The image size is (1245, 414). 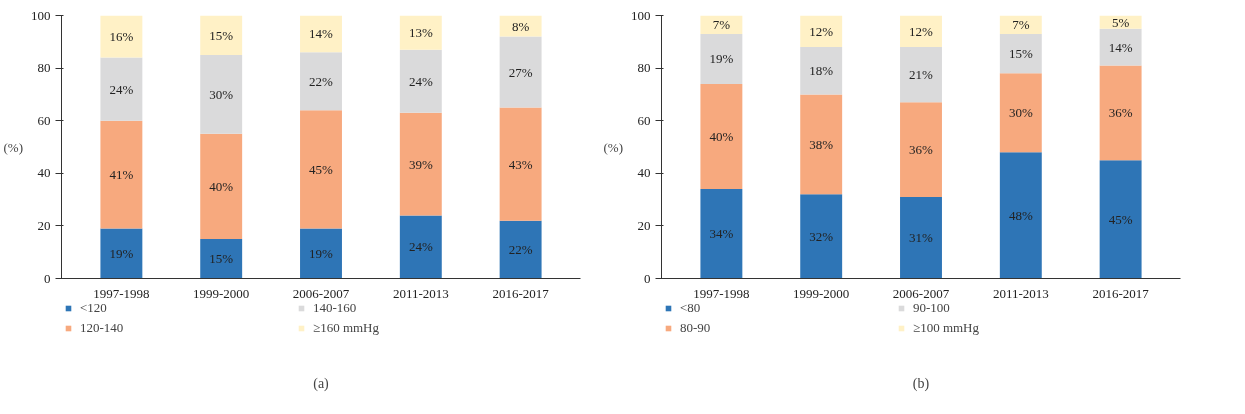 I want to click on data-label: 14%, so click(x=321, y=34).